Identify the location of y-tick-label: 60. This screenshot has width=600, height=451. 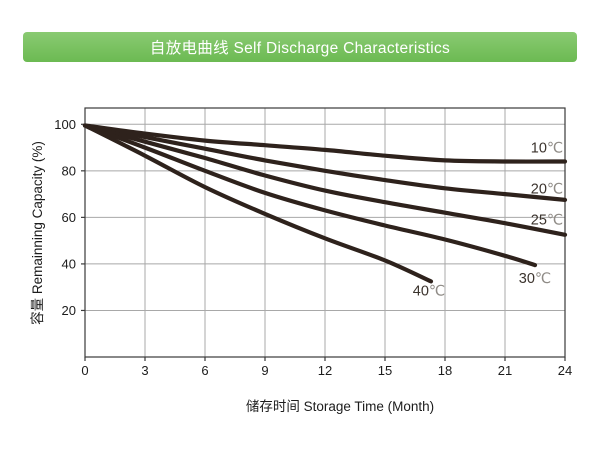
(69, 217).